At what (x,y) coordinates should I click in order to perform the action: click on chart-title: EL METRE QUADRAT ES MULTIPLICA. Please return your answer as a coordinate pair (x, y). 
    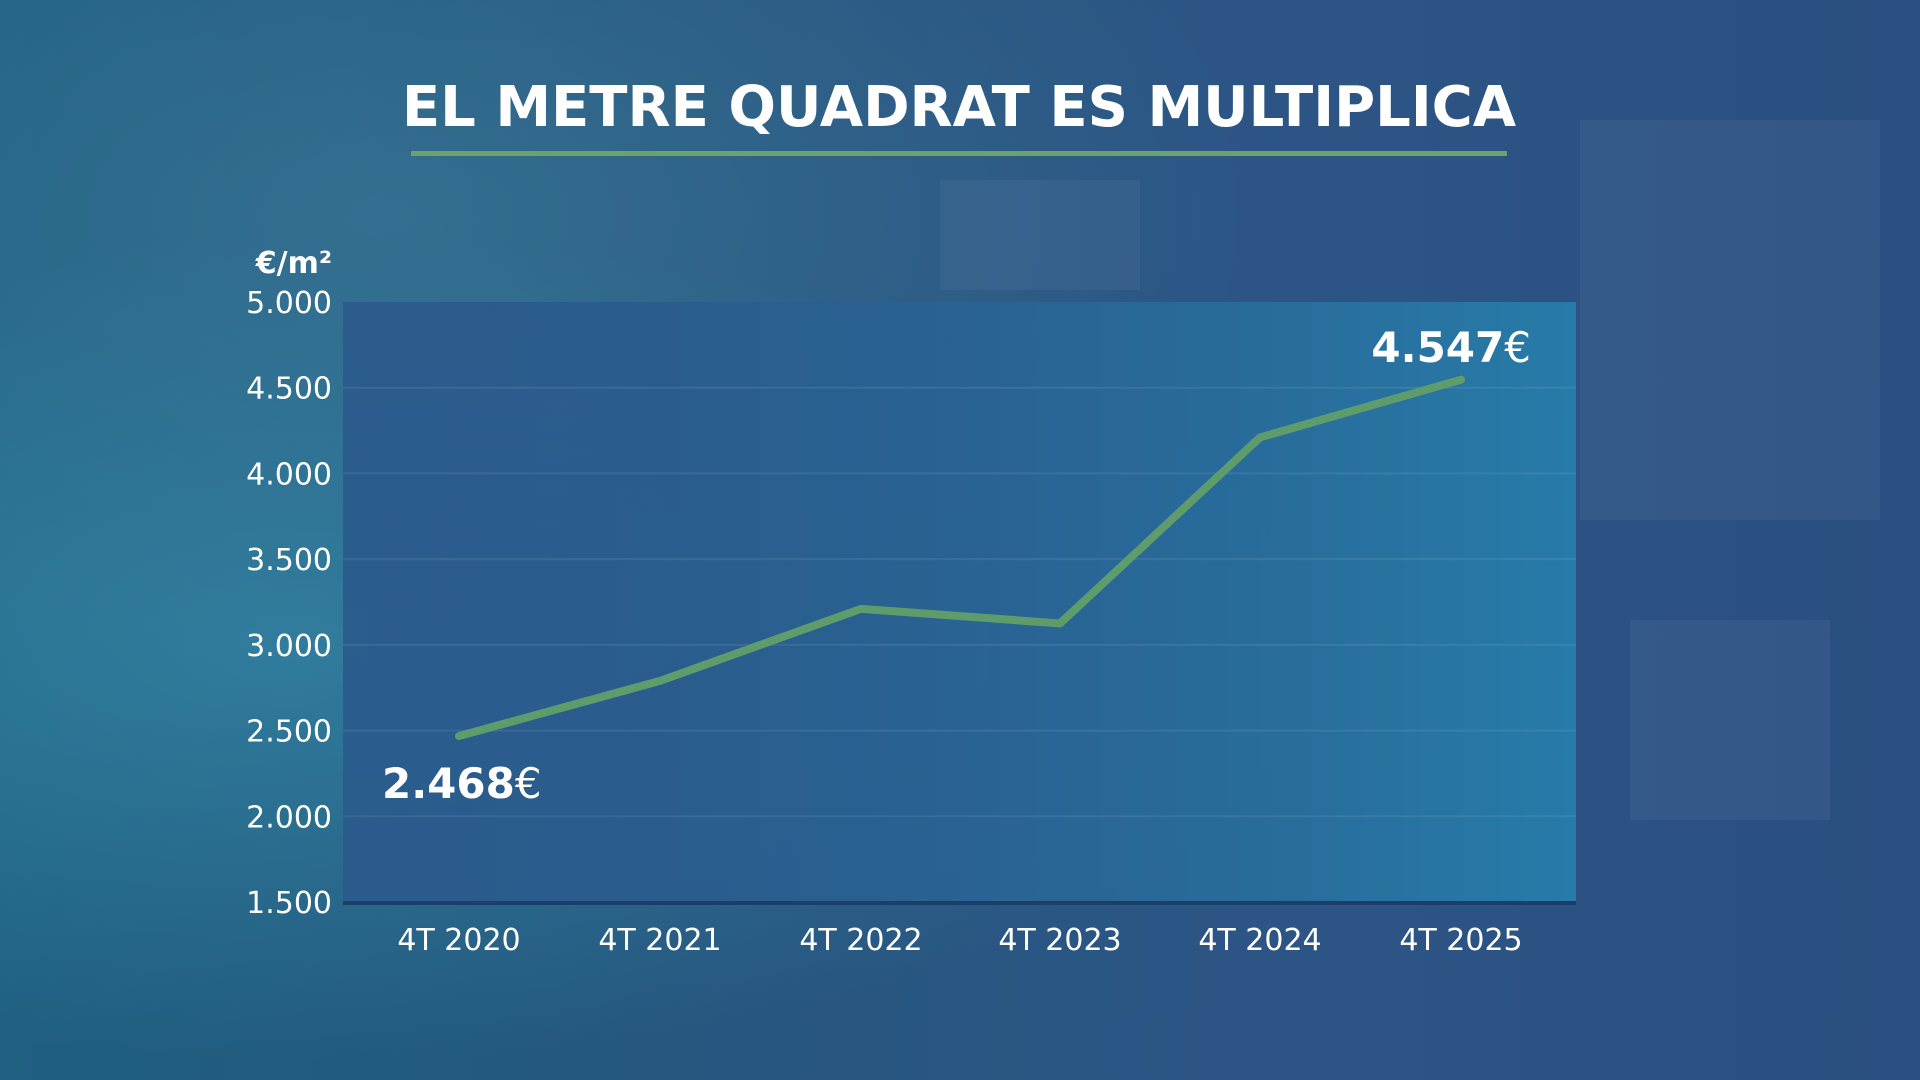
    Looking at the image, I should click on (959, 107).